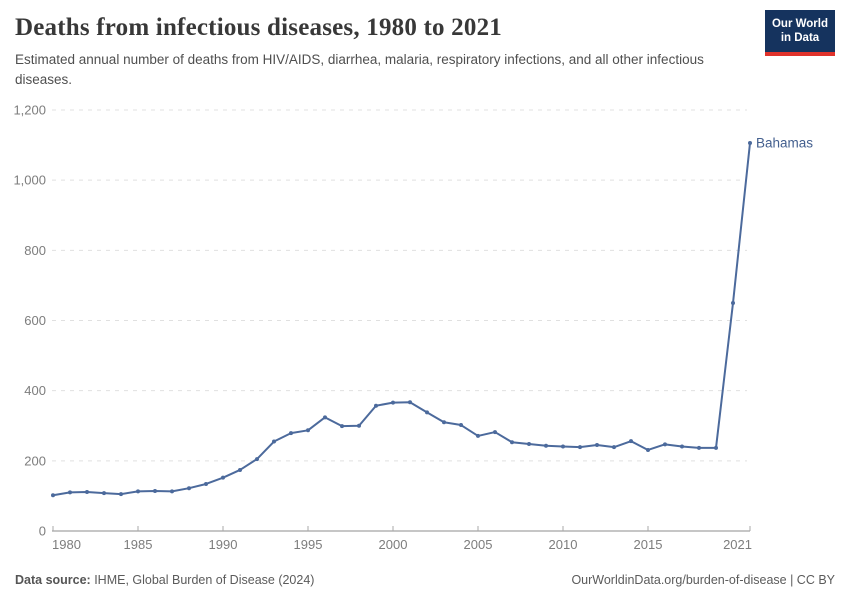  What do you see at coordinates (478, 435) in the screenshot?
I see `data-point-2005` at bounding box center [478, 435].